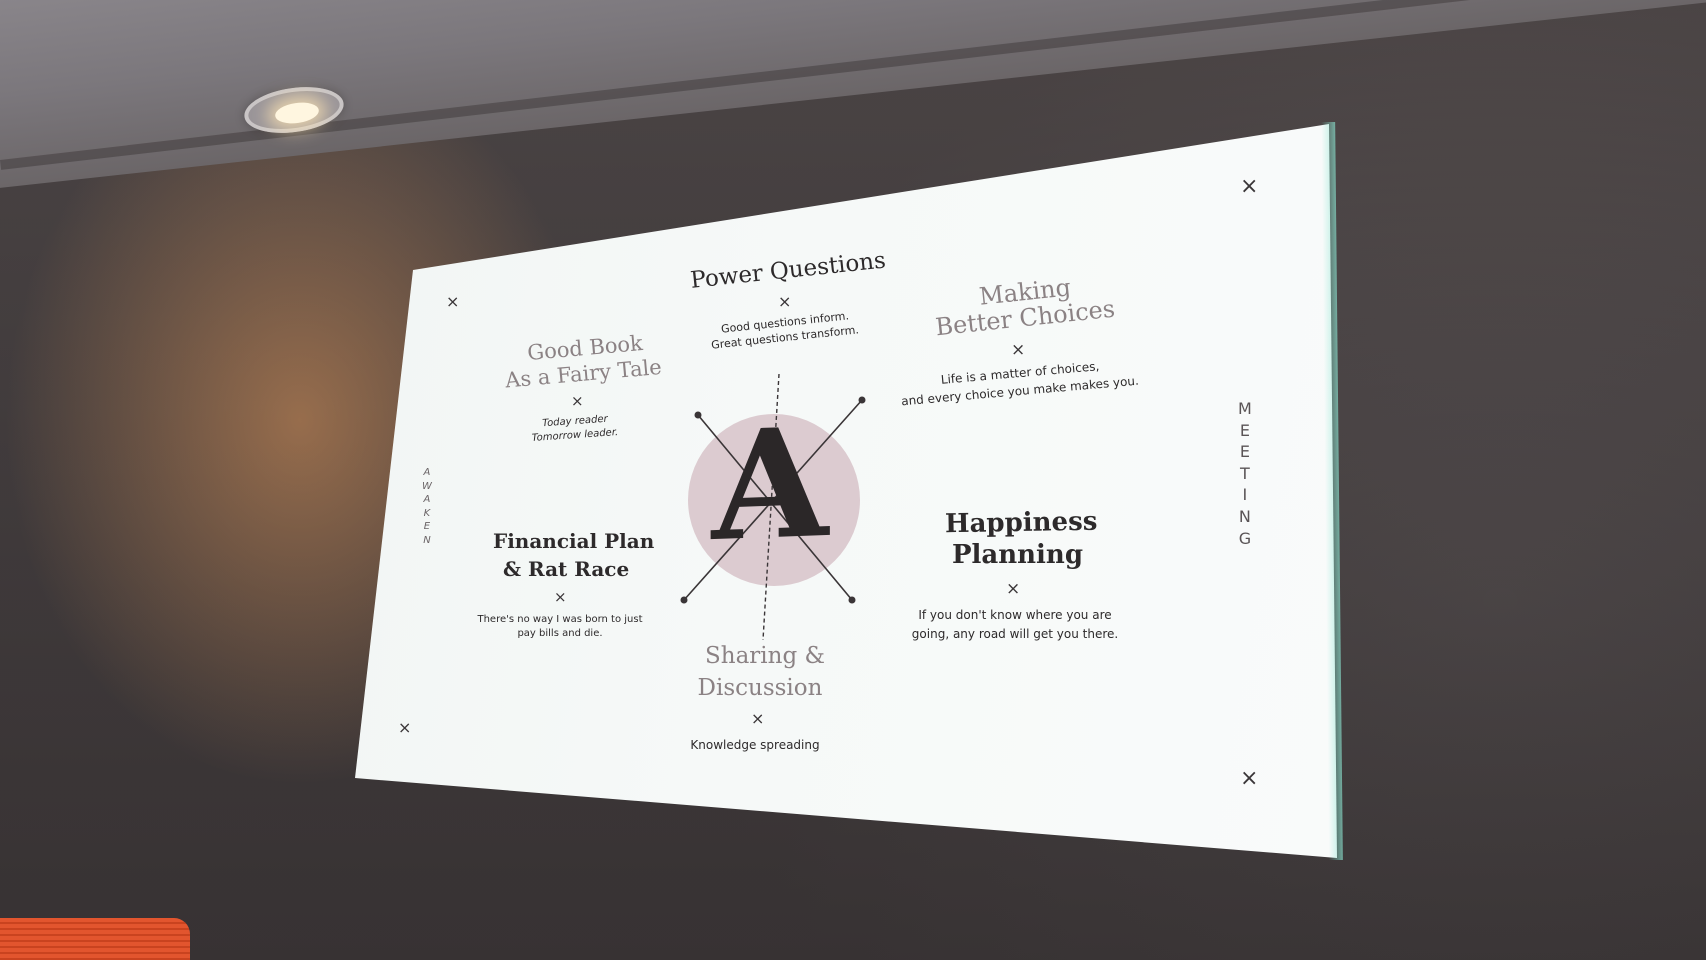 This screenshot has height=960, width=1706. I want to click on corner-mark-bottom-left: ×, so click(405, 727).